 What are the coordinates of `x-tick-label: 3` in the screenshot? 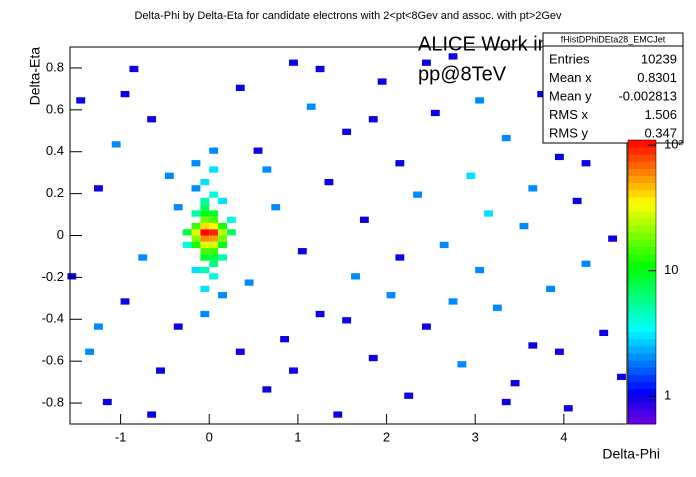 It's located at (475, 436).